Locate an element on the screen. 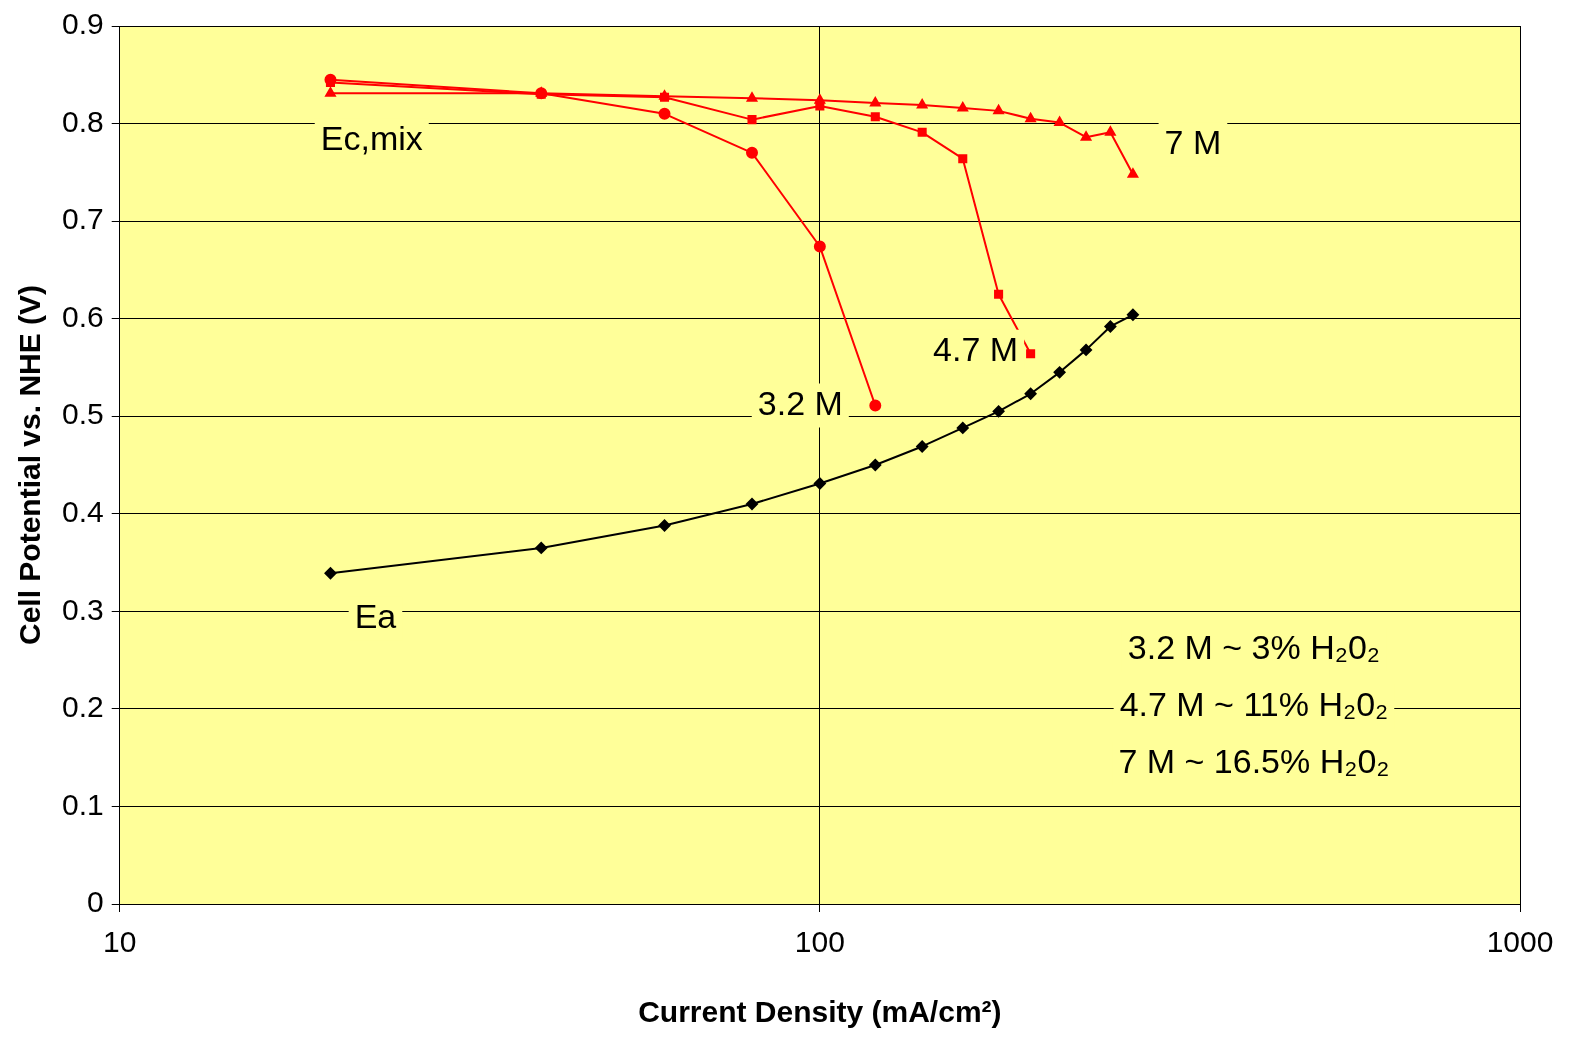 Image resolution: width=1575 pixels, height=1041 pixels. x-tick-label: 10 is located at coordinates (120, 942).